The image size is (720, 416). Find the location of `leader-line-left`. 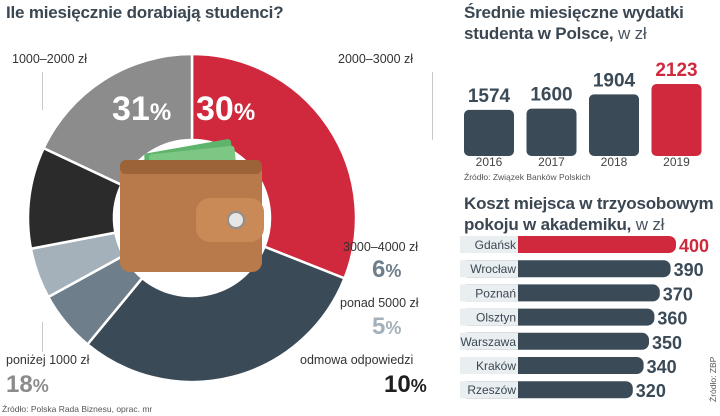

leader-line-left is located at coordinates (42, 91).